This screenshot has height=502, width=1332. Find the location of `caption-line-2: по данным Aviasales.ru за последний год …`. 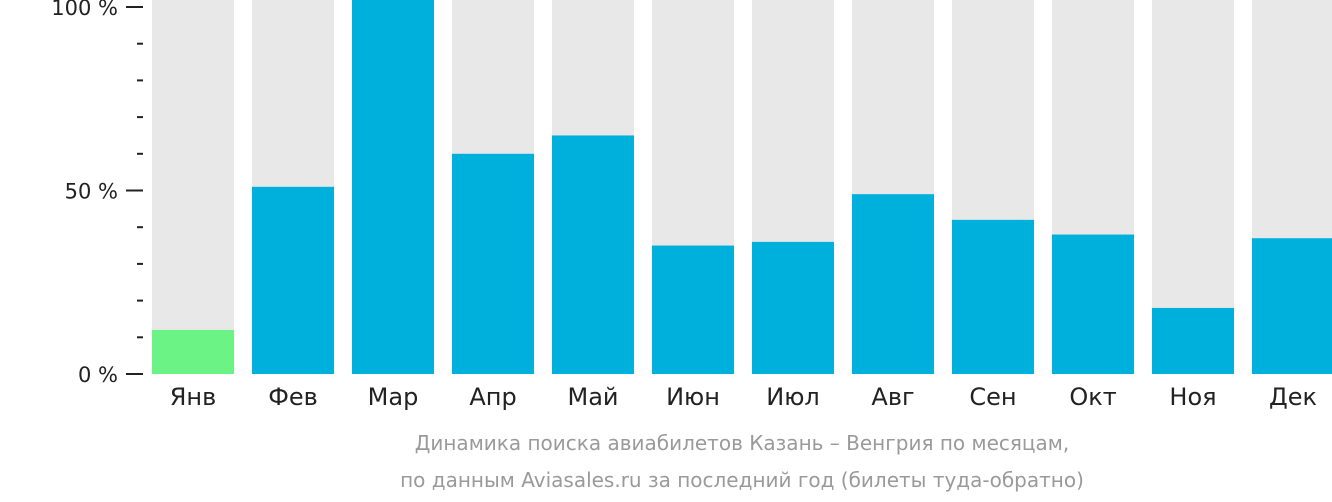

caption-line-2: по данным Aviasales.ru за последний год … is located at coordinates (742, 480).